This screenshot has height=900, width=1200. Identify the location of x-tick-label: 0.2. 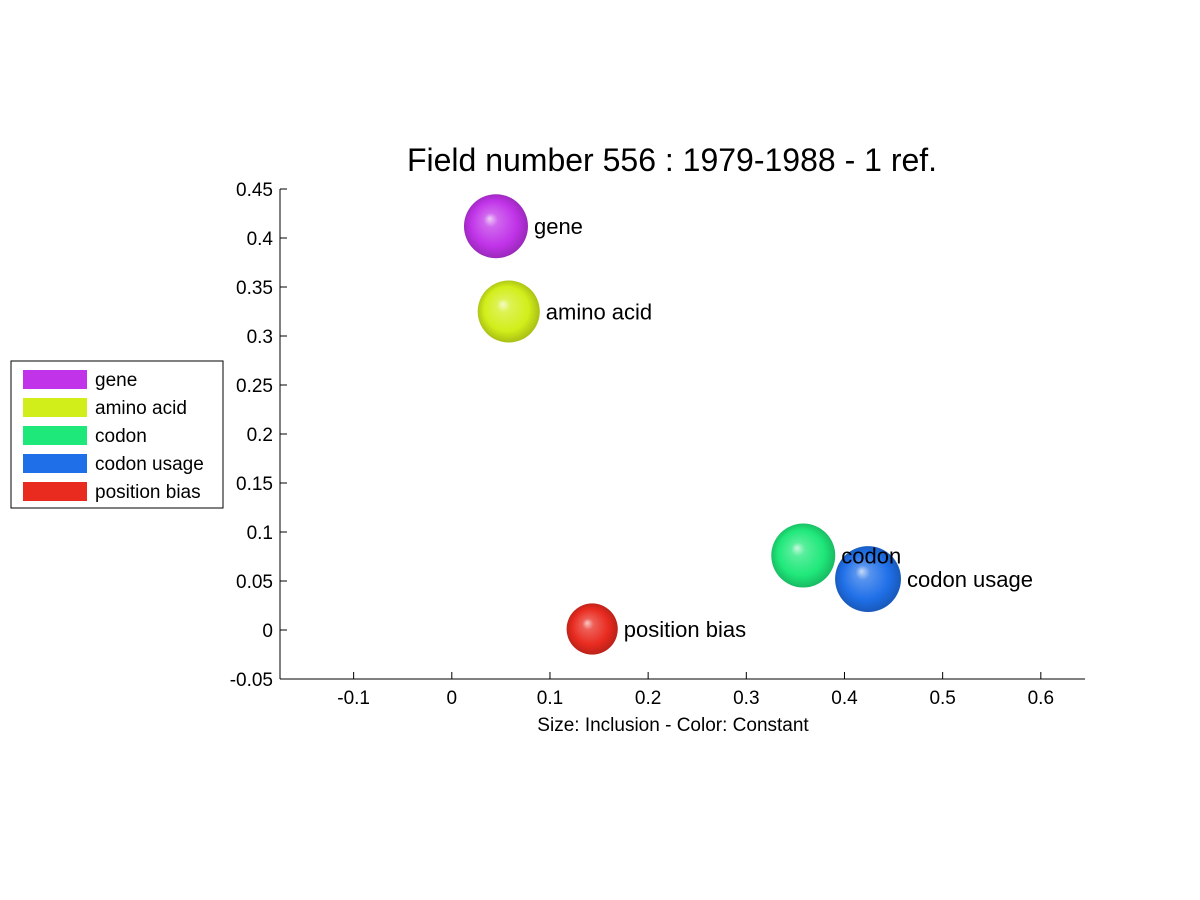
(648, 698).